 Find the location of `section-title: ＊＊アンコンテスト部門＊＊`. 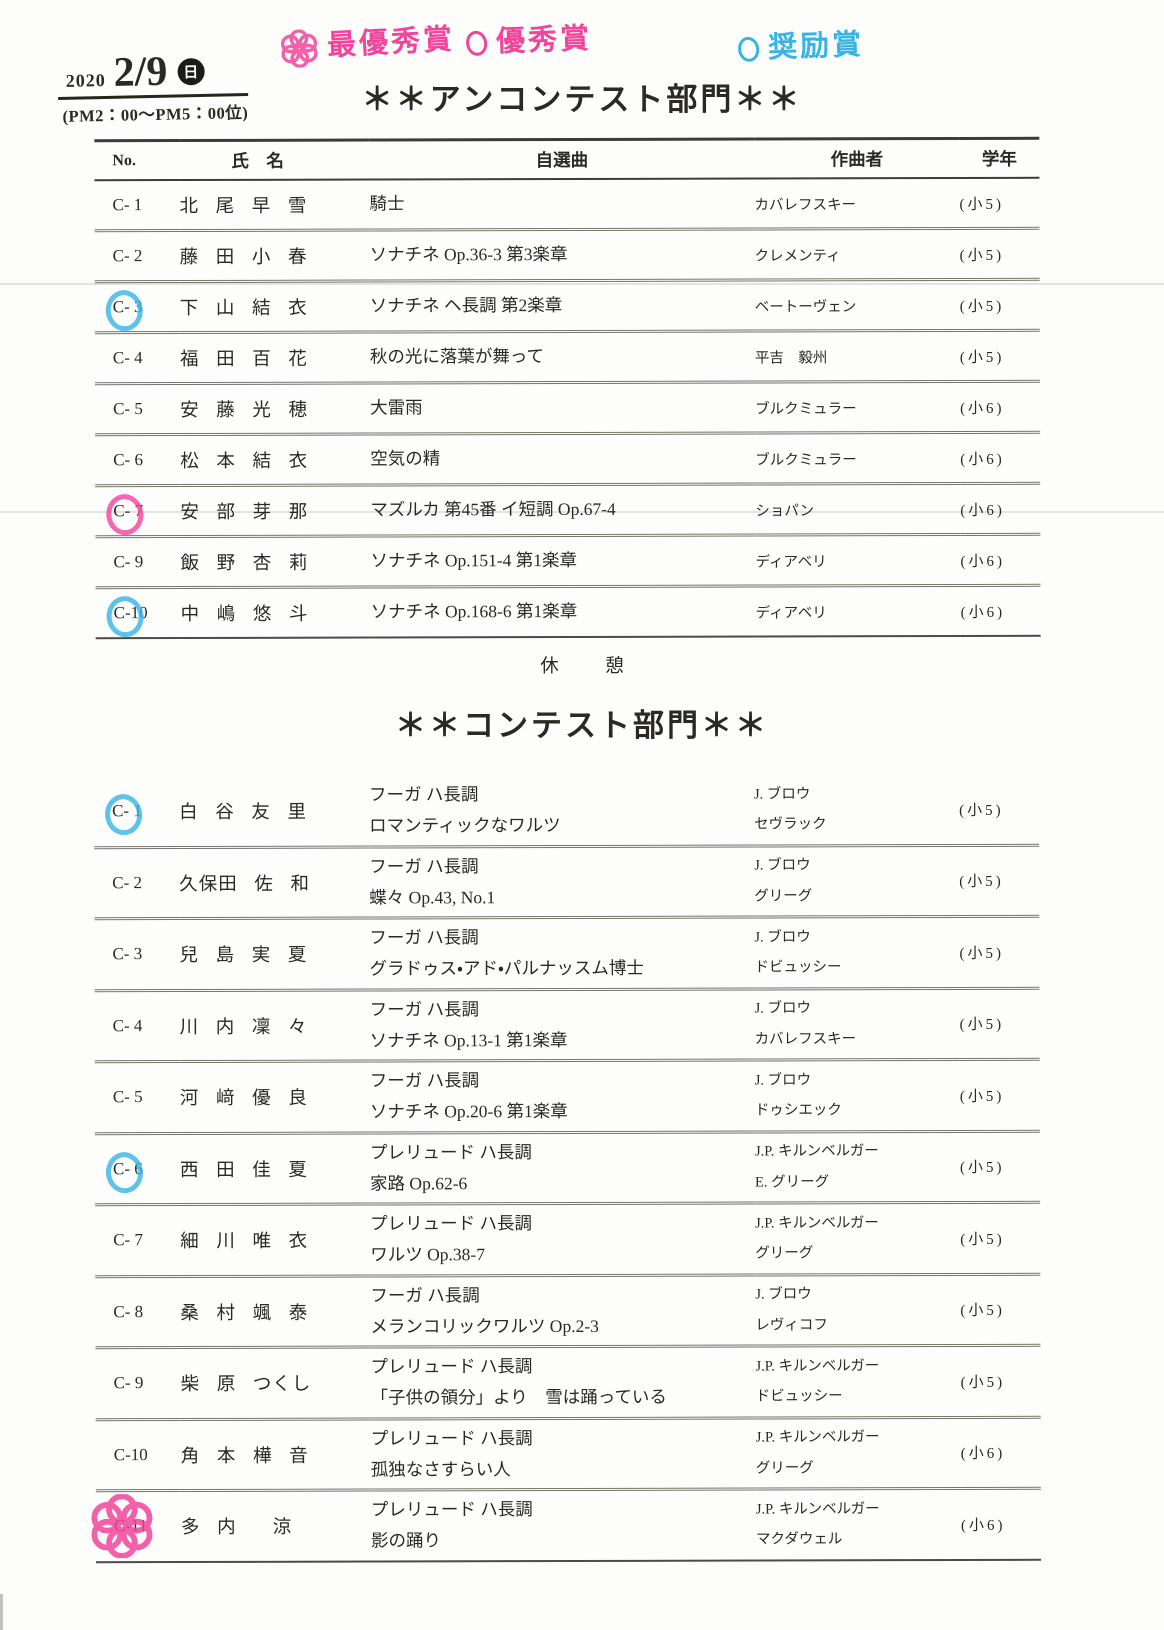

section-title: ＊＊アンコンテスト部門＊＊ is located at coordinates (582, 99).